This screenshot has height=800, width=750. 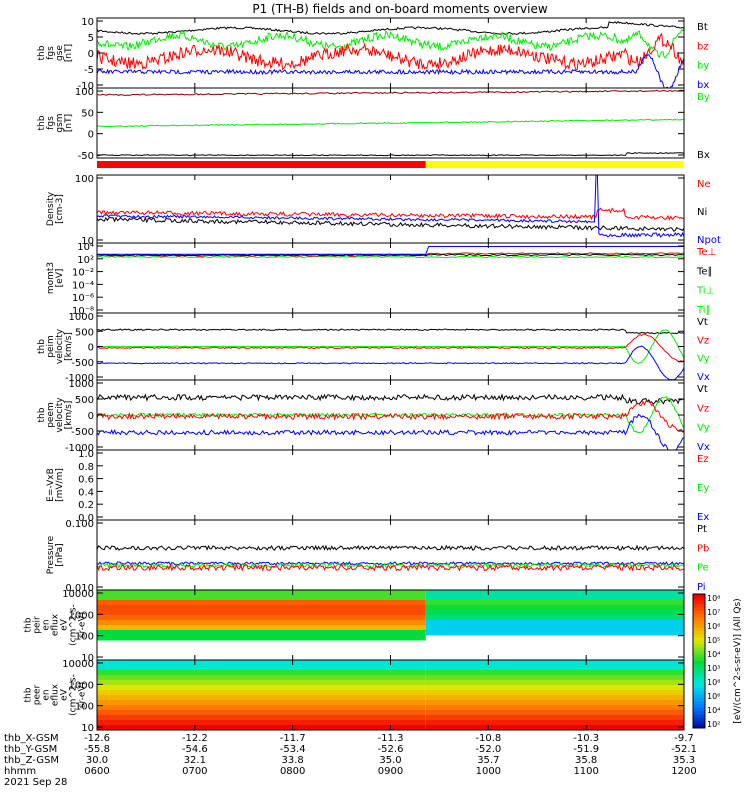 What do you see at coordinates (706, 252) in the screenshot?
I see `legend-Te⊥: Te⊥` at bounding box center [706, 252].